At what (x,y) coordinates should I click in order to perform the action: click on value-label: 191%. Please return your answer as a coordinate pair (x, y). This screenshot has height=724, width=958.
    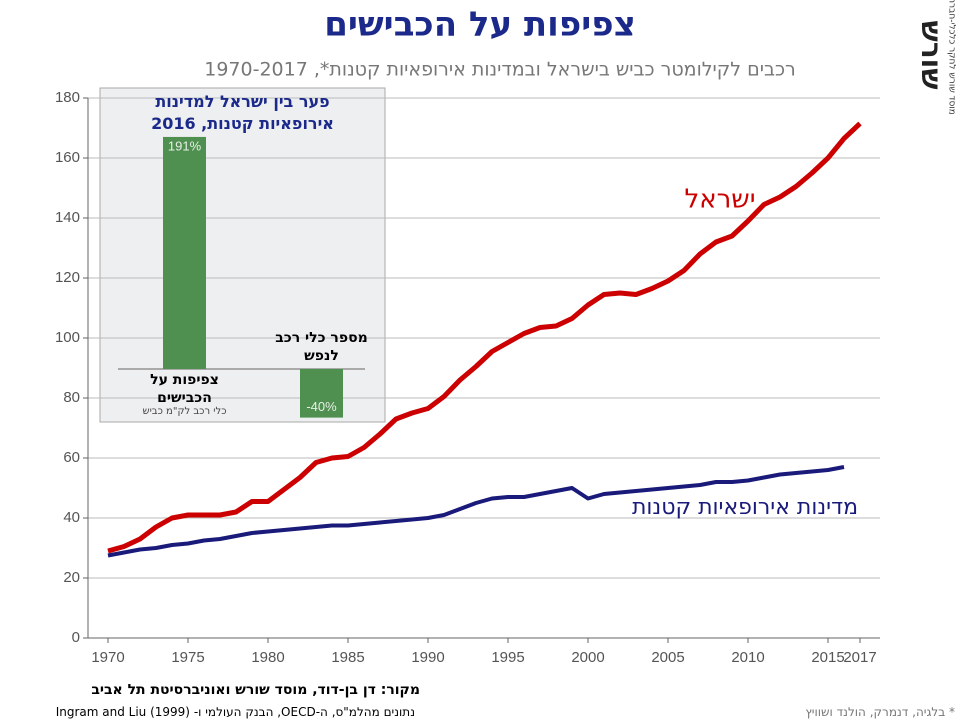
    Looking at the image, I should click on (185, 145).